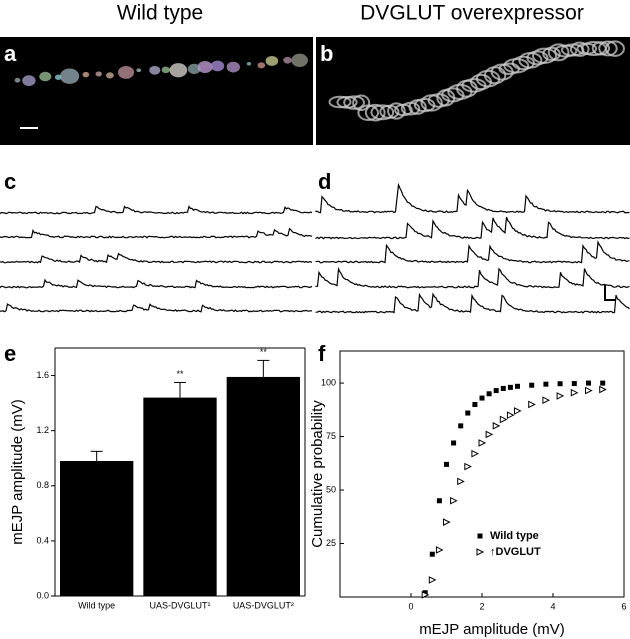 This screenshot has width=630, height=639. What do you see at coordinates (10, 353) in the screenshot?
I see `panel-label: e` at bounding box center [10, 353].